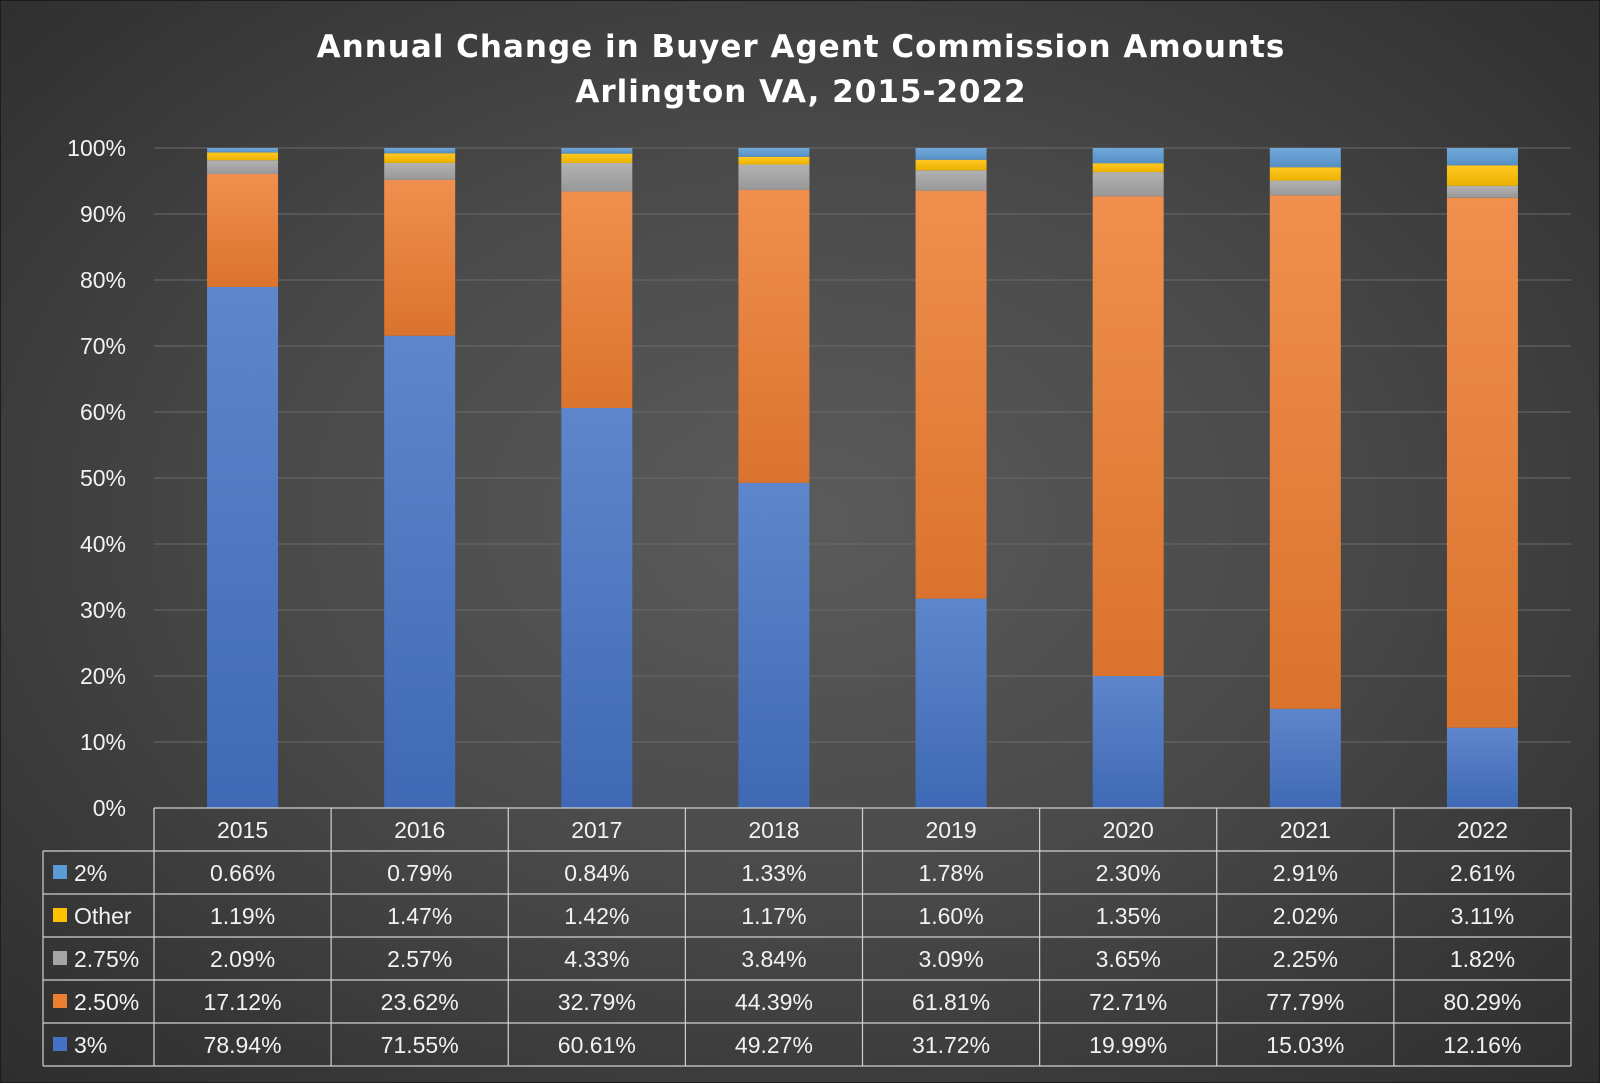  What do you see at coordinates (243, 230) in the screenshot?
I see `bar-segment-2015-2-50pct` at bounding box center [243, 230].